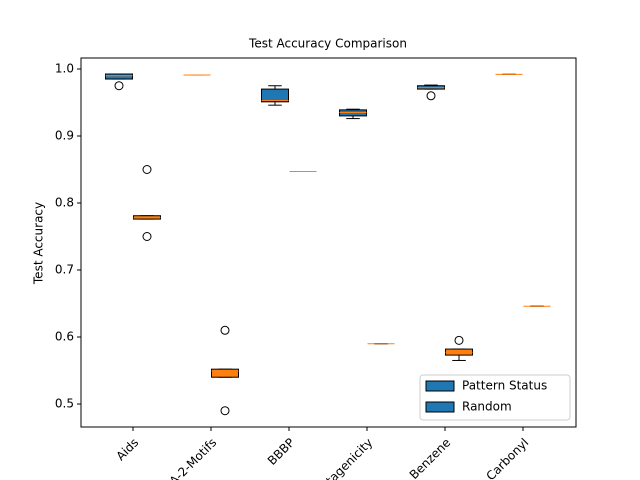 Image resolution: width=640 pixels, height=480 pixels. What do you see at coordinates (127, 449) in the screenshot?
I see `x-tick-label: Aids` at bounding box center [127, 449].